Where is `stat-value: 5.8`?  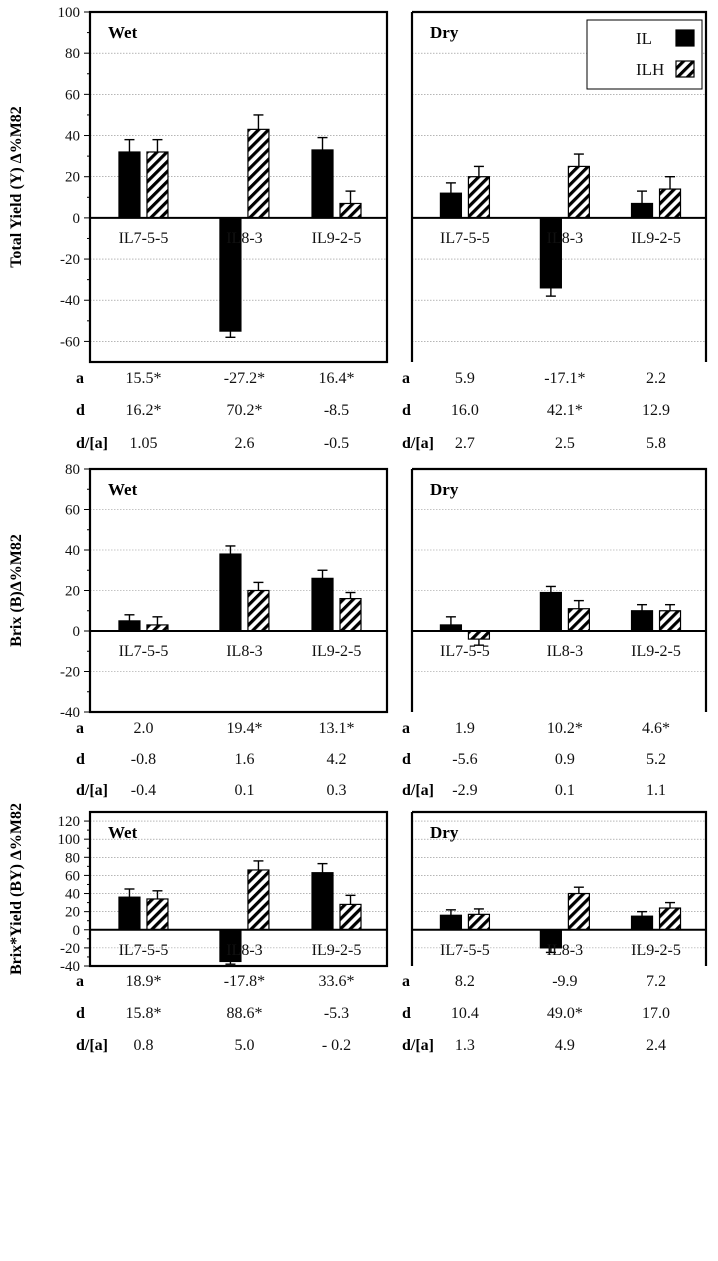
stat-value: 5.8 is located at coordinates (656, 443).